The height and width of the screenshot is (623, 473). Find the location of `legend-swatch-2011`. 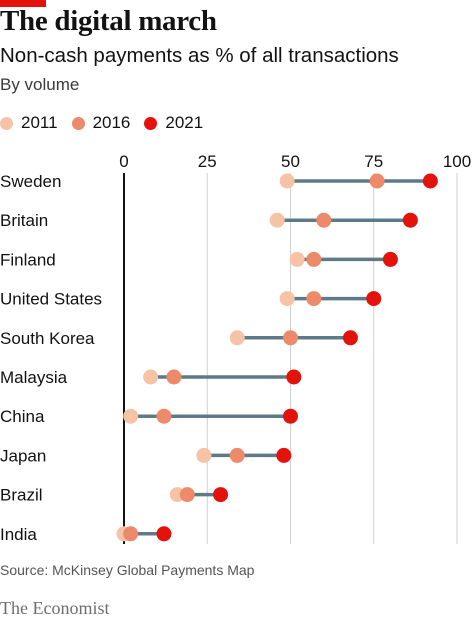

legend-swatch-2011 is located at coordinates (6, 123).